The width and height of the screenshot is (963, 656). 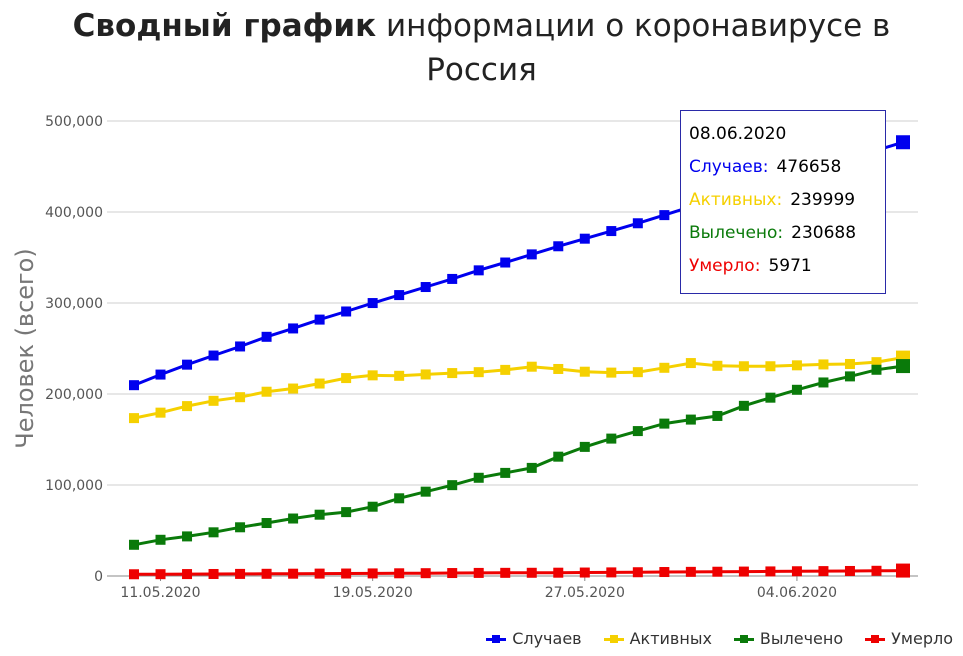 I want to click on chart-title-rest: информации о коронавирусе в, so click(x=633, y=26).